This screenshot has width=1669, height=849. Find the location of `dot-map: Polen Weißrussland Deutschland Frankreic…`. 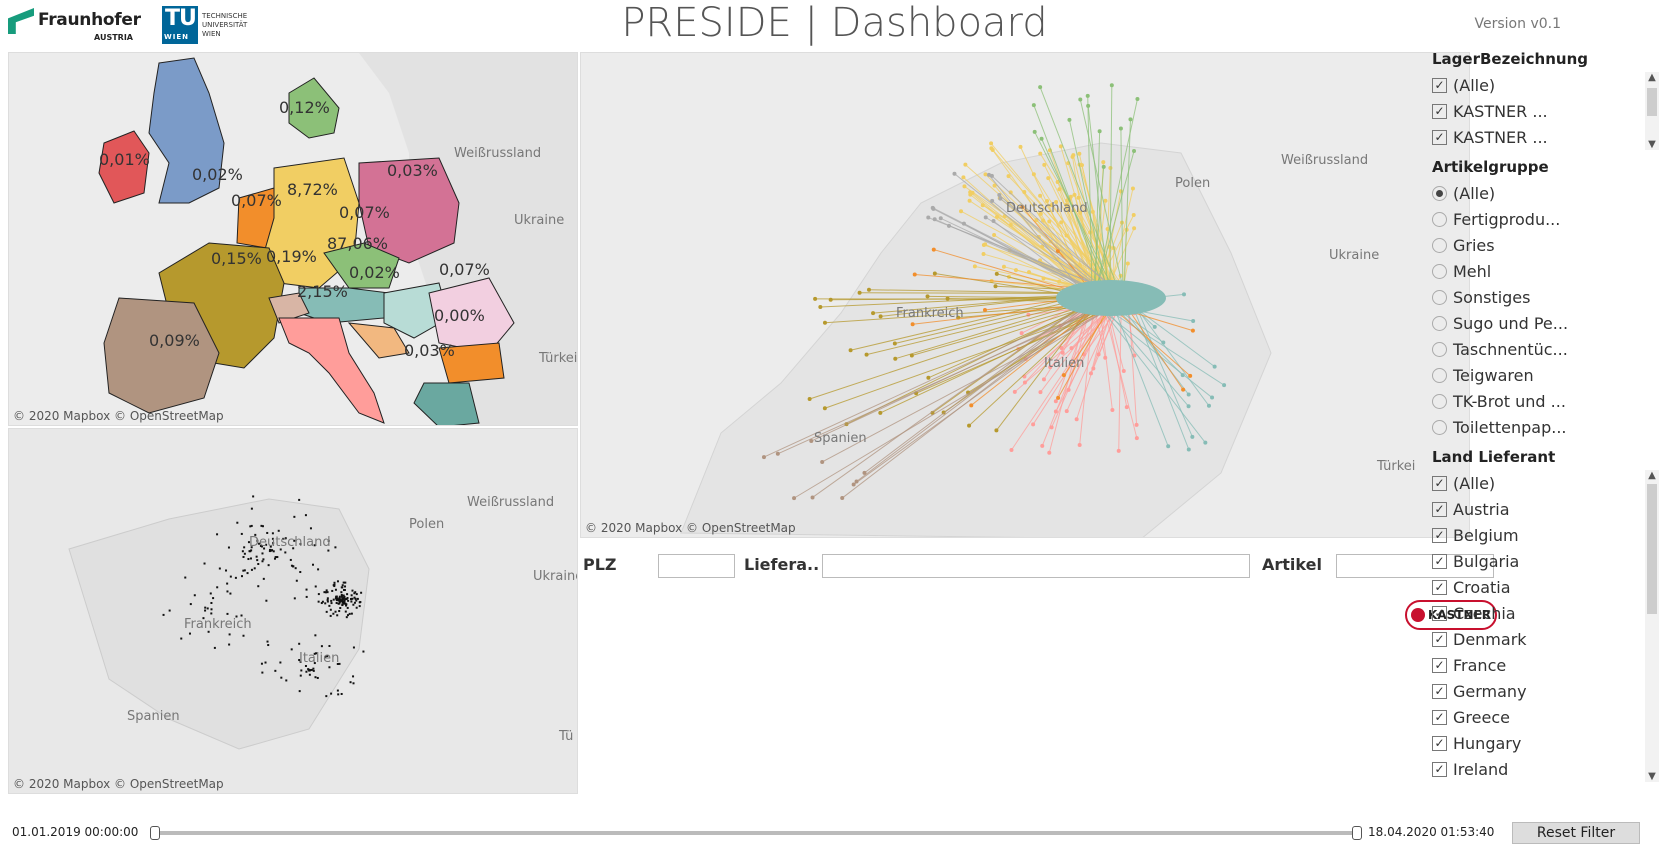

dot-map: Polen Weißrussland Deutschland Frankreic… is located at coordinates (293, 611).